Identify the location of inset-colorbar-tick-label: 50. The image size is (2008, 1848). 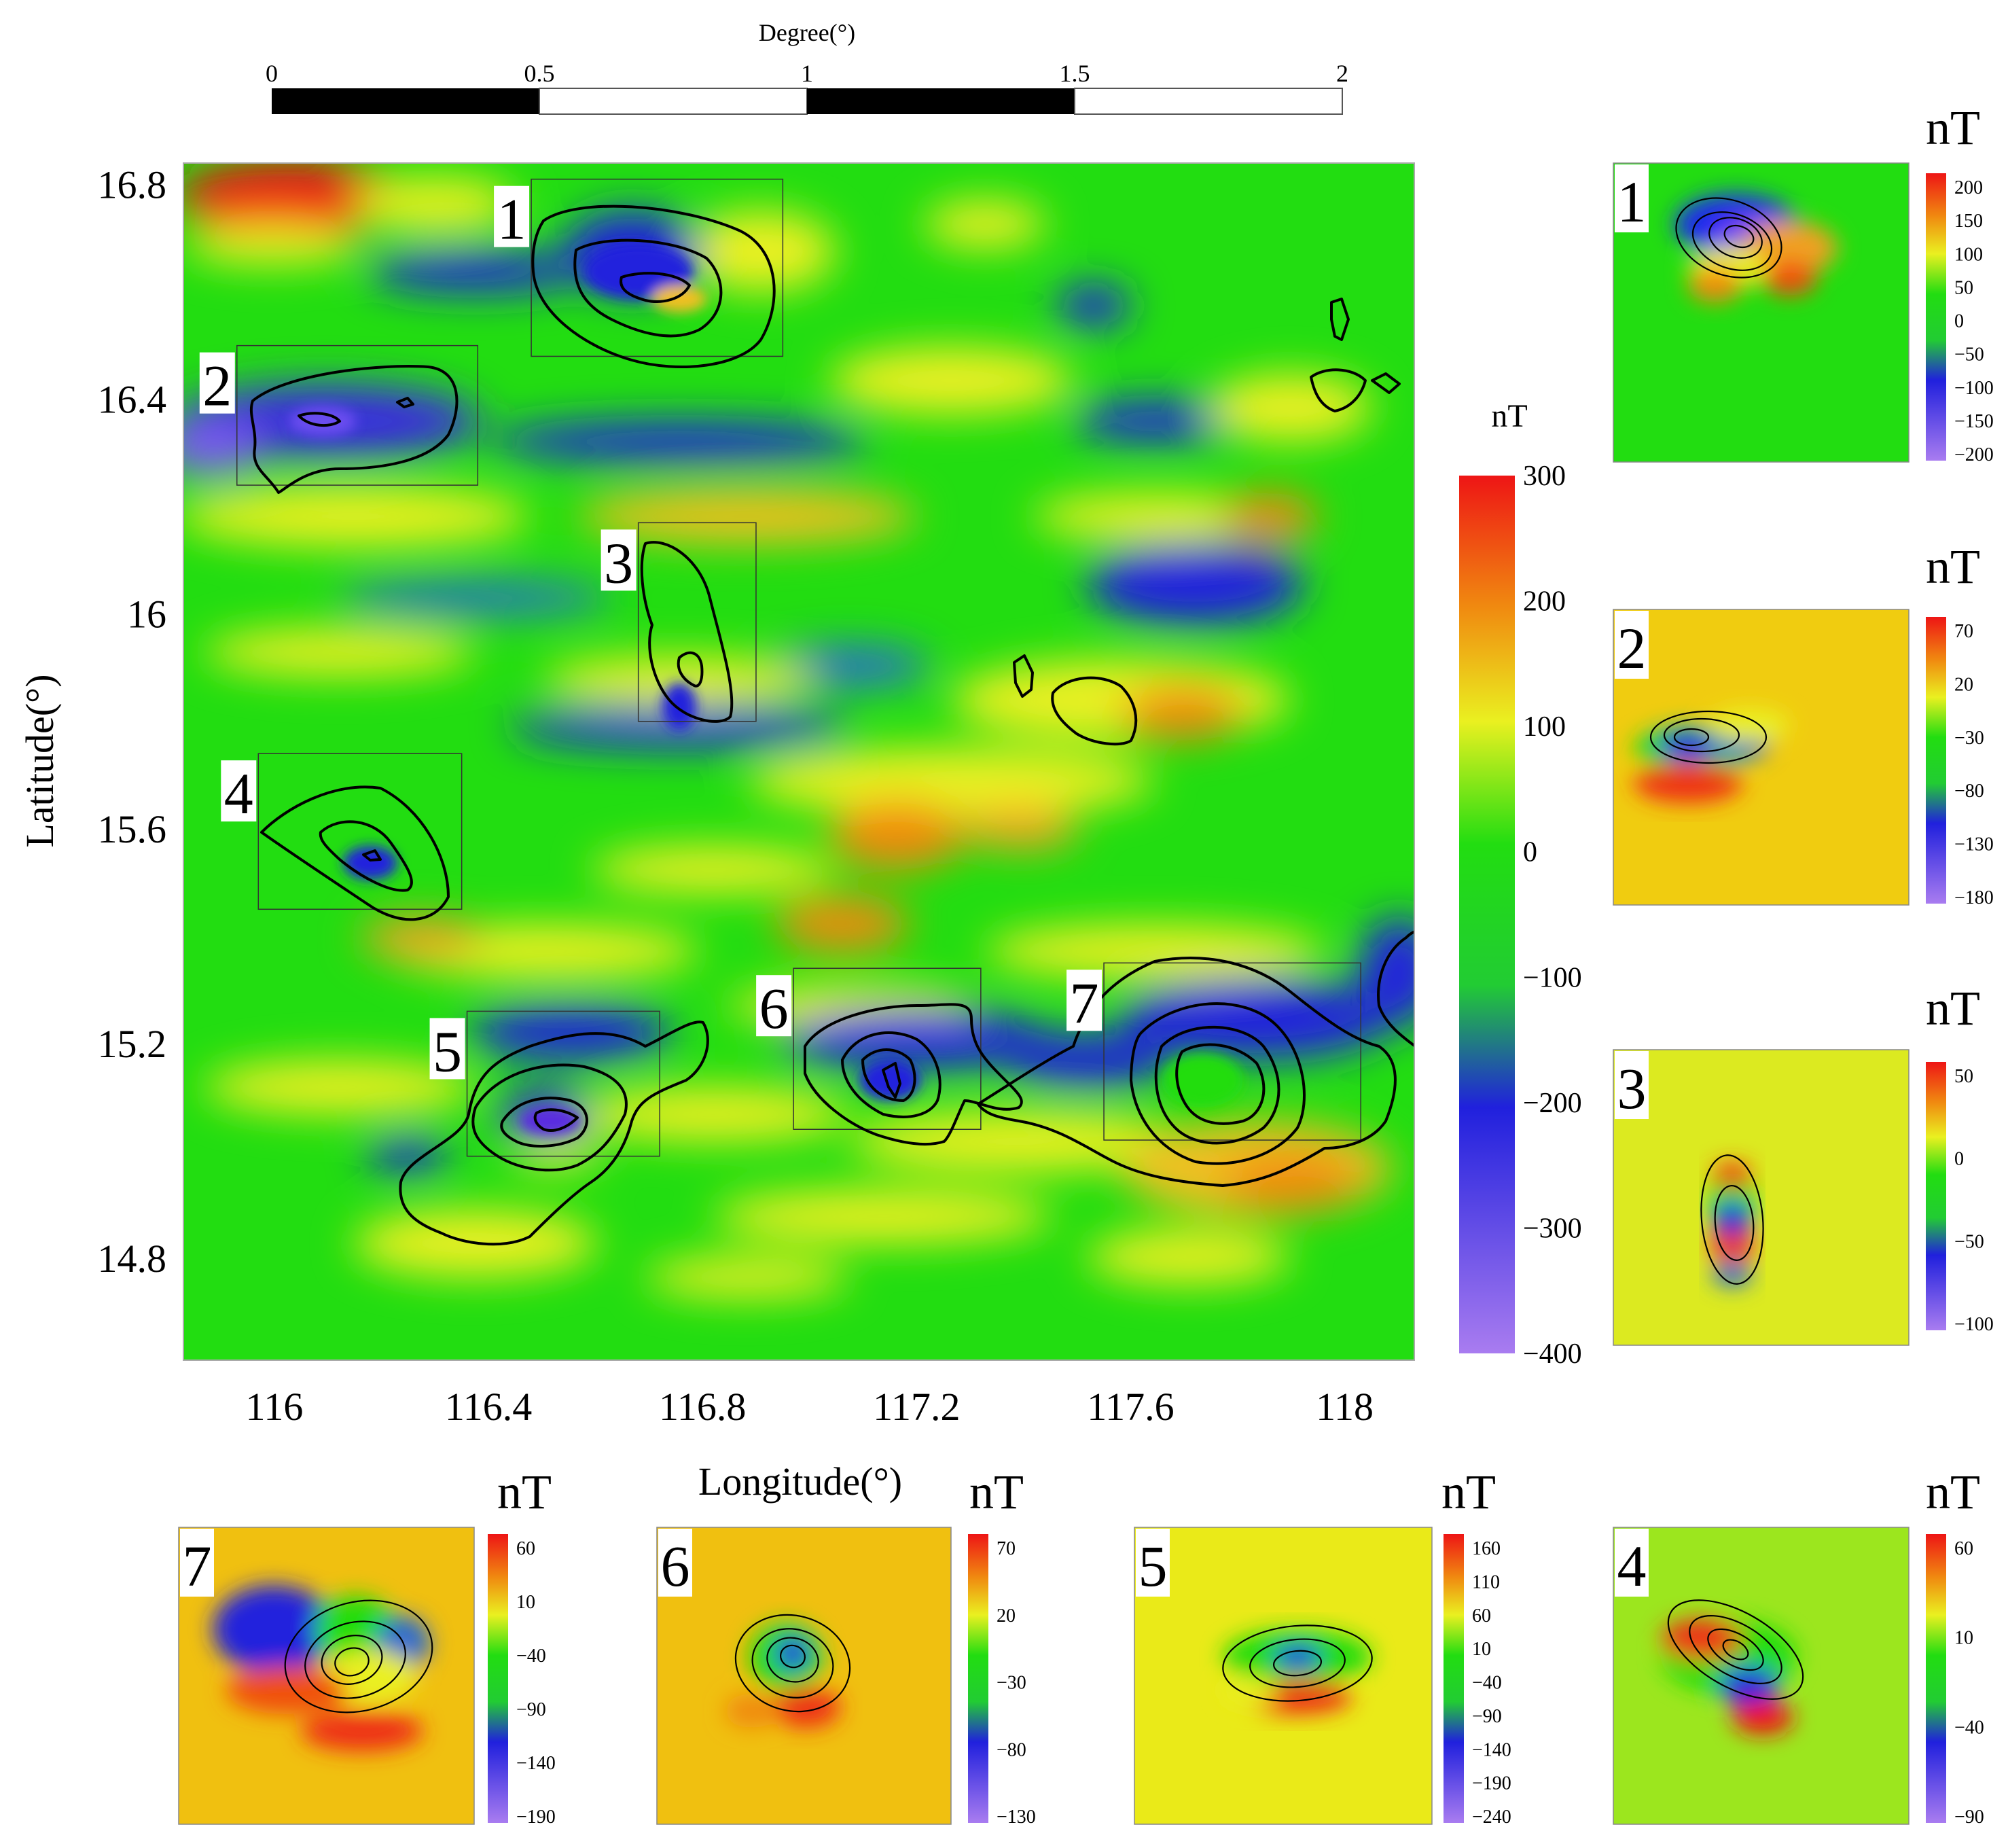
(1964, 1076).